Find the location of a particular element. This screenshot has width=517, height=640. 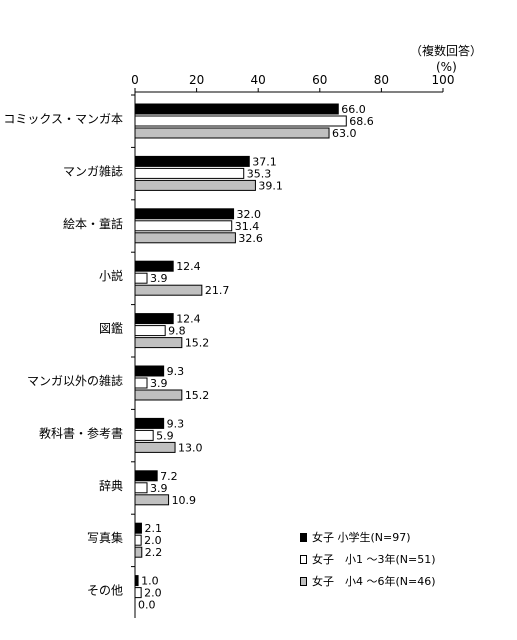

x-tick-label-80: 80 is located at coordinates (381, 80).